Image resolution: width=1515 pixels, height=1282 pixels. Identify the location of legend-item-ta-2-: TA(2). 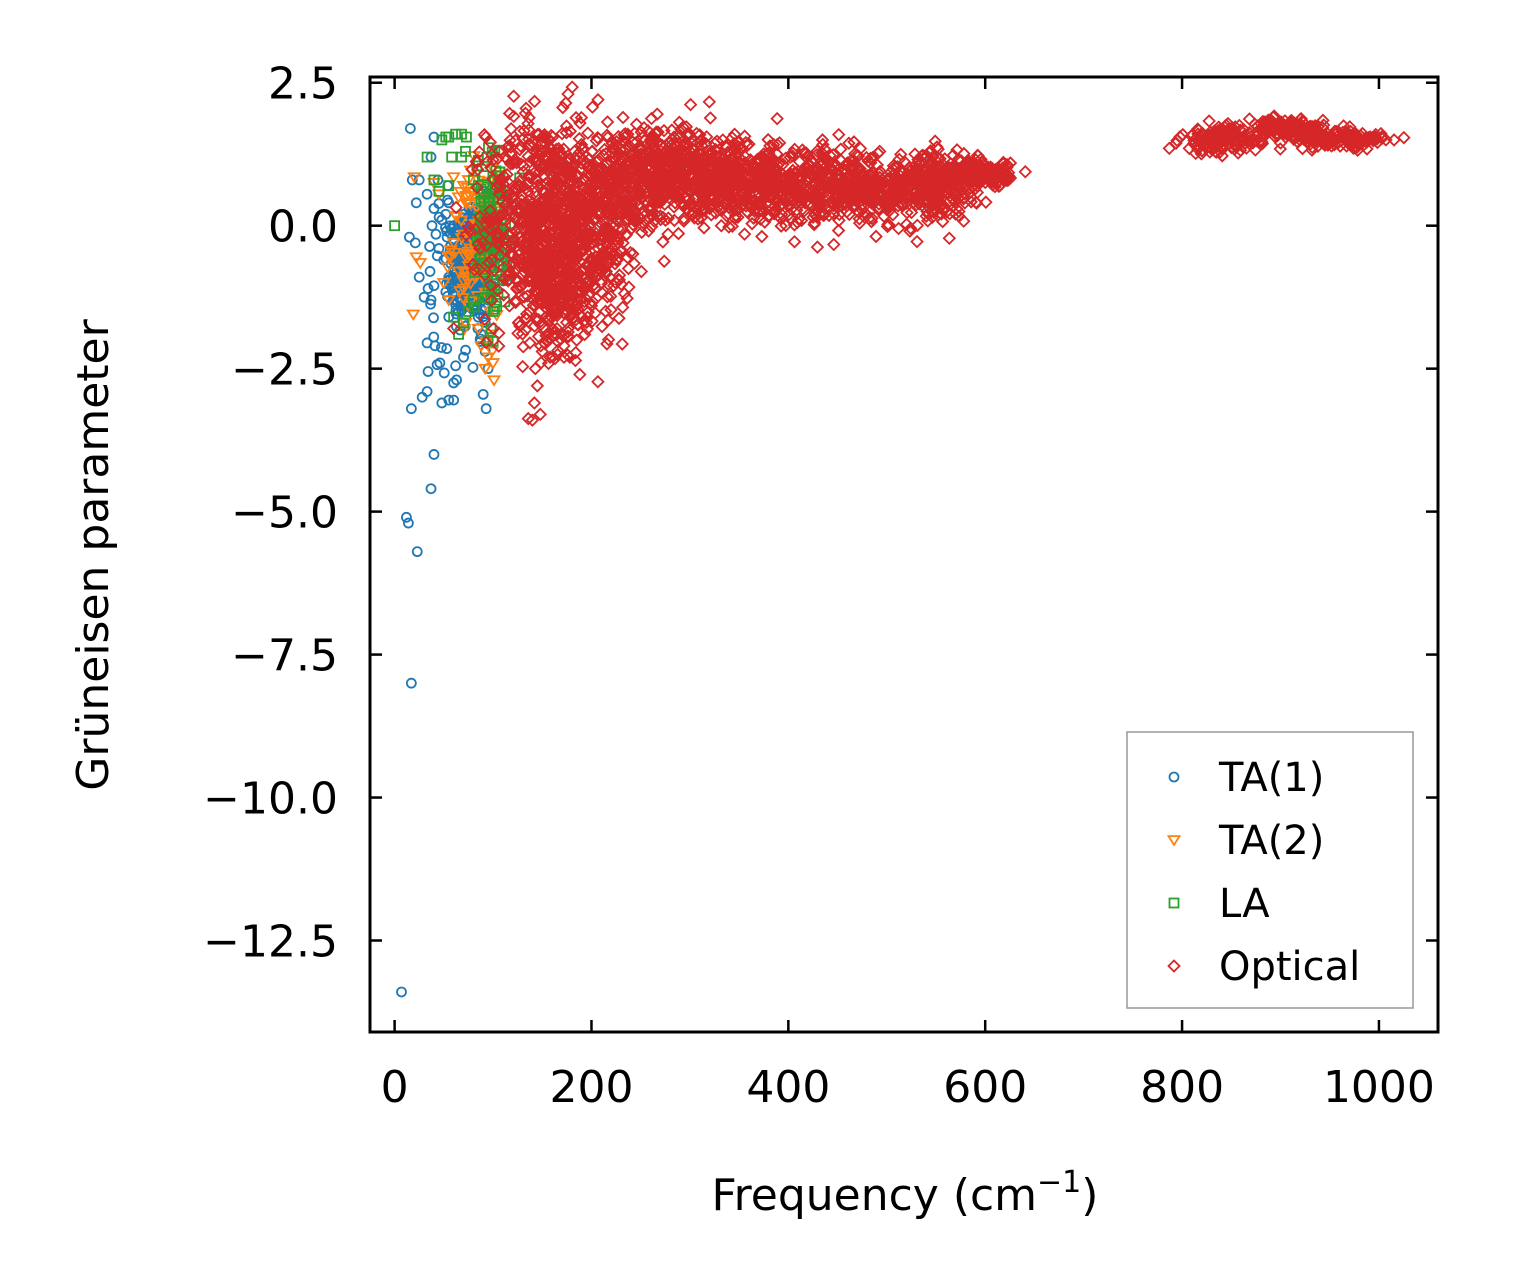
(1245, 841).